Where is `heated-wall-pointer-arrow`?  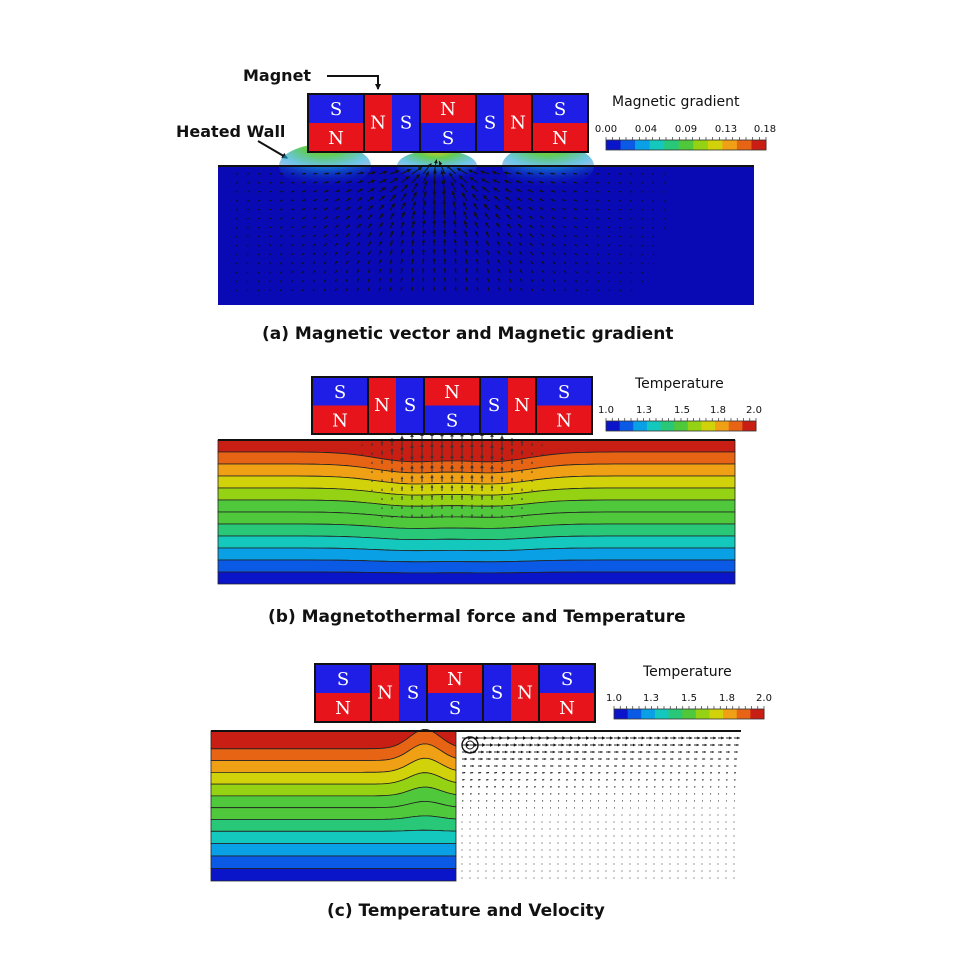
heated-wall-pointer-arrow is located at coordinates (272, 149).